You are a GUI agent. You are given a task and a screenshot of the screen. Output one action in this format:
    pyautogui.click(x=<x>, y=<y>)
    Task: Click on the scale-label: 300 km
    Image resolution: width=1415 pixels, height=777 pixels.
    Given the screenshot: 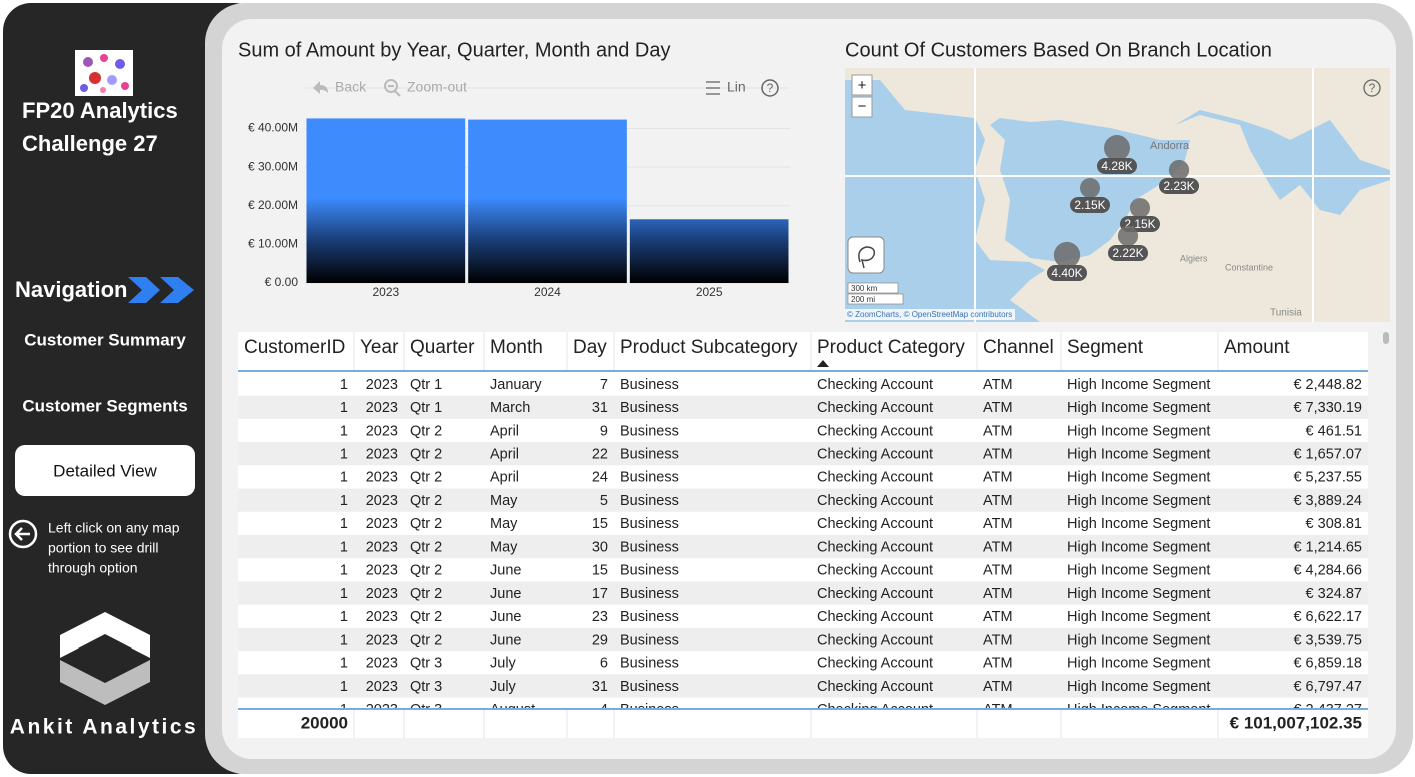 What is the action you would take?
    pyautogui.click(x=864, y=288)
    